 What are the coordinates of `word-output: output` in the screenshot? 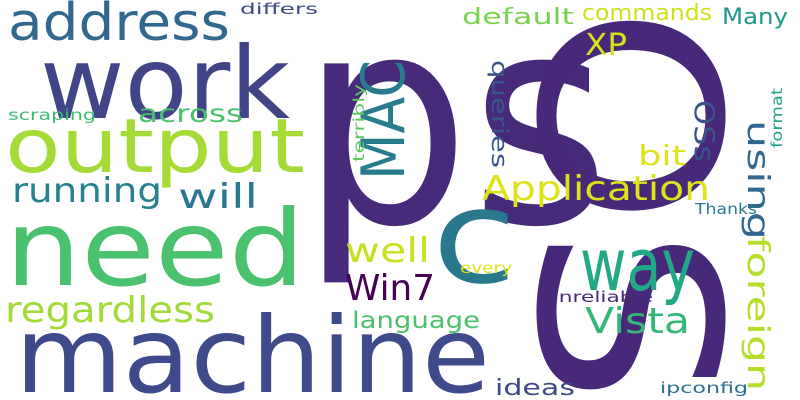 It's located at (155, 146).